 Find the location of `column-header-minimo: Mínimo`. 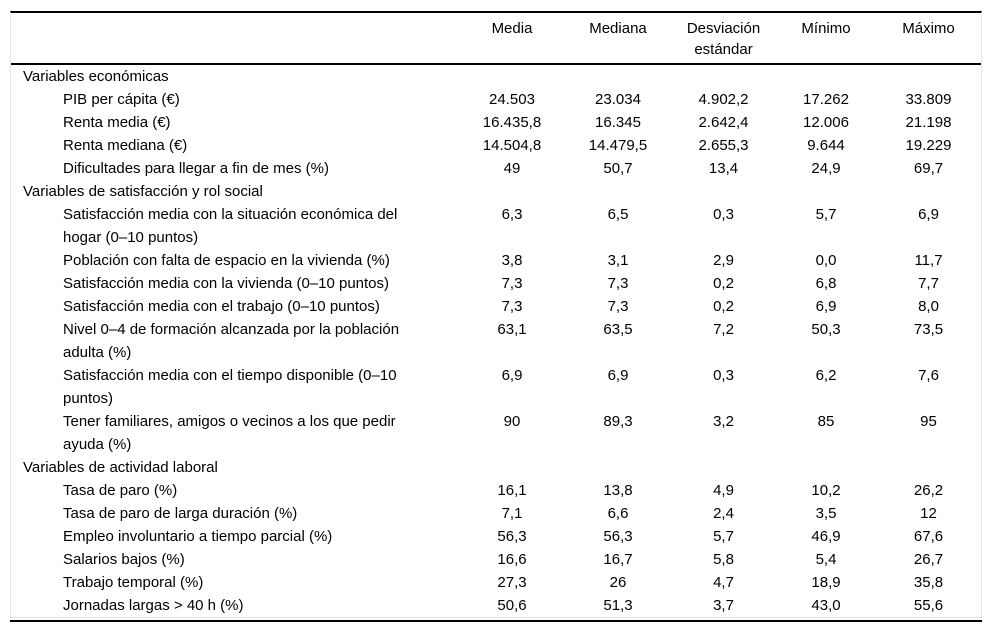

column-header-minimo: Mínimo is located at coordinates (826, 39).